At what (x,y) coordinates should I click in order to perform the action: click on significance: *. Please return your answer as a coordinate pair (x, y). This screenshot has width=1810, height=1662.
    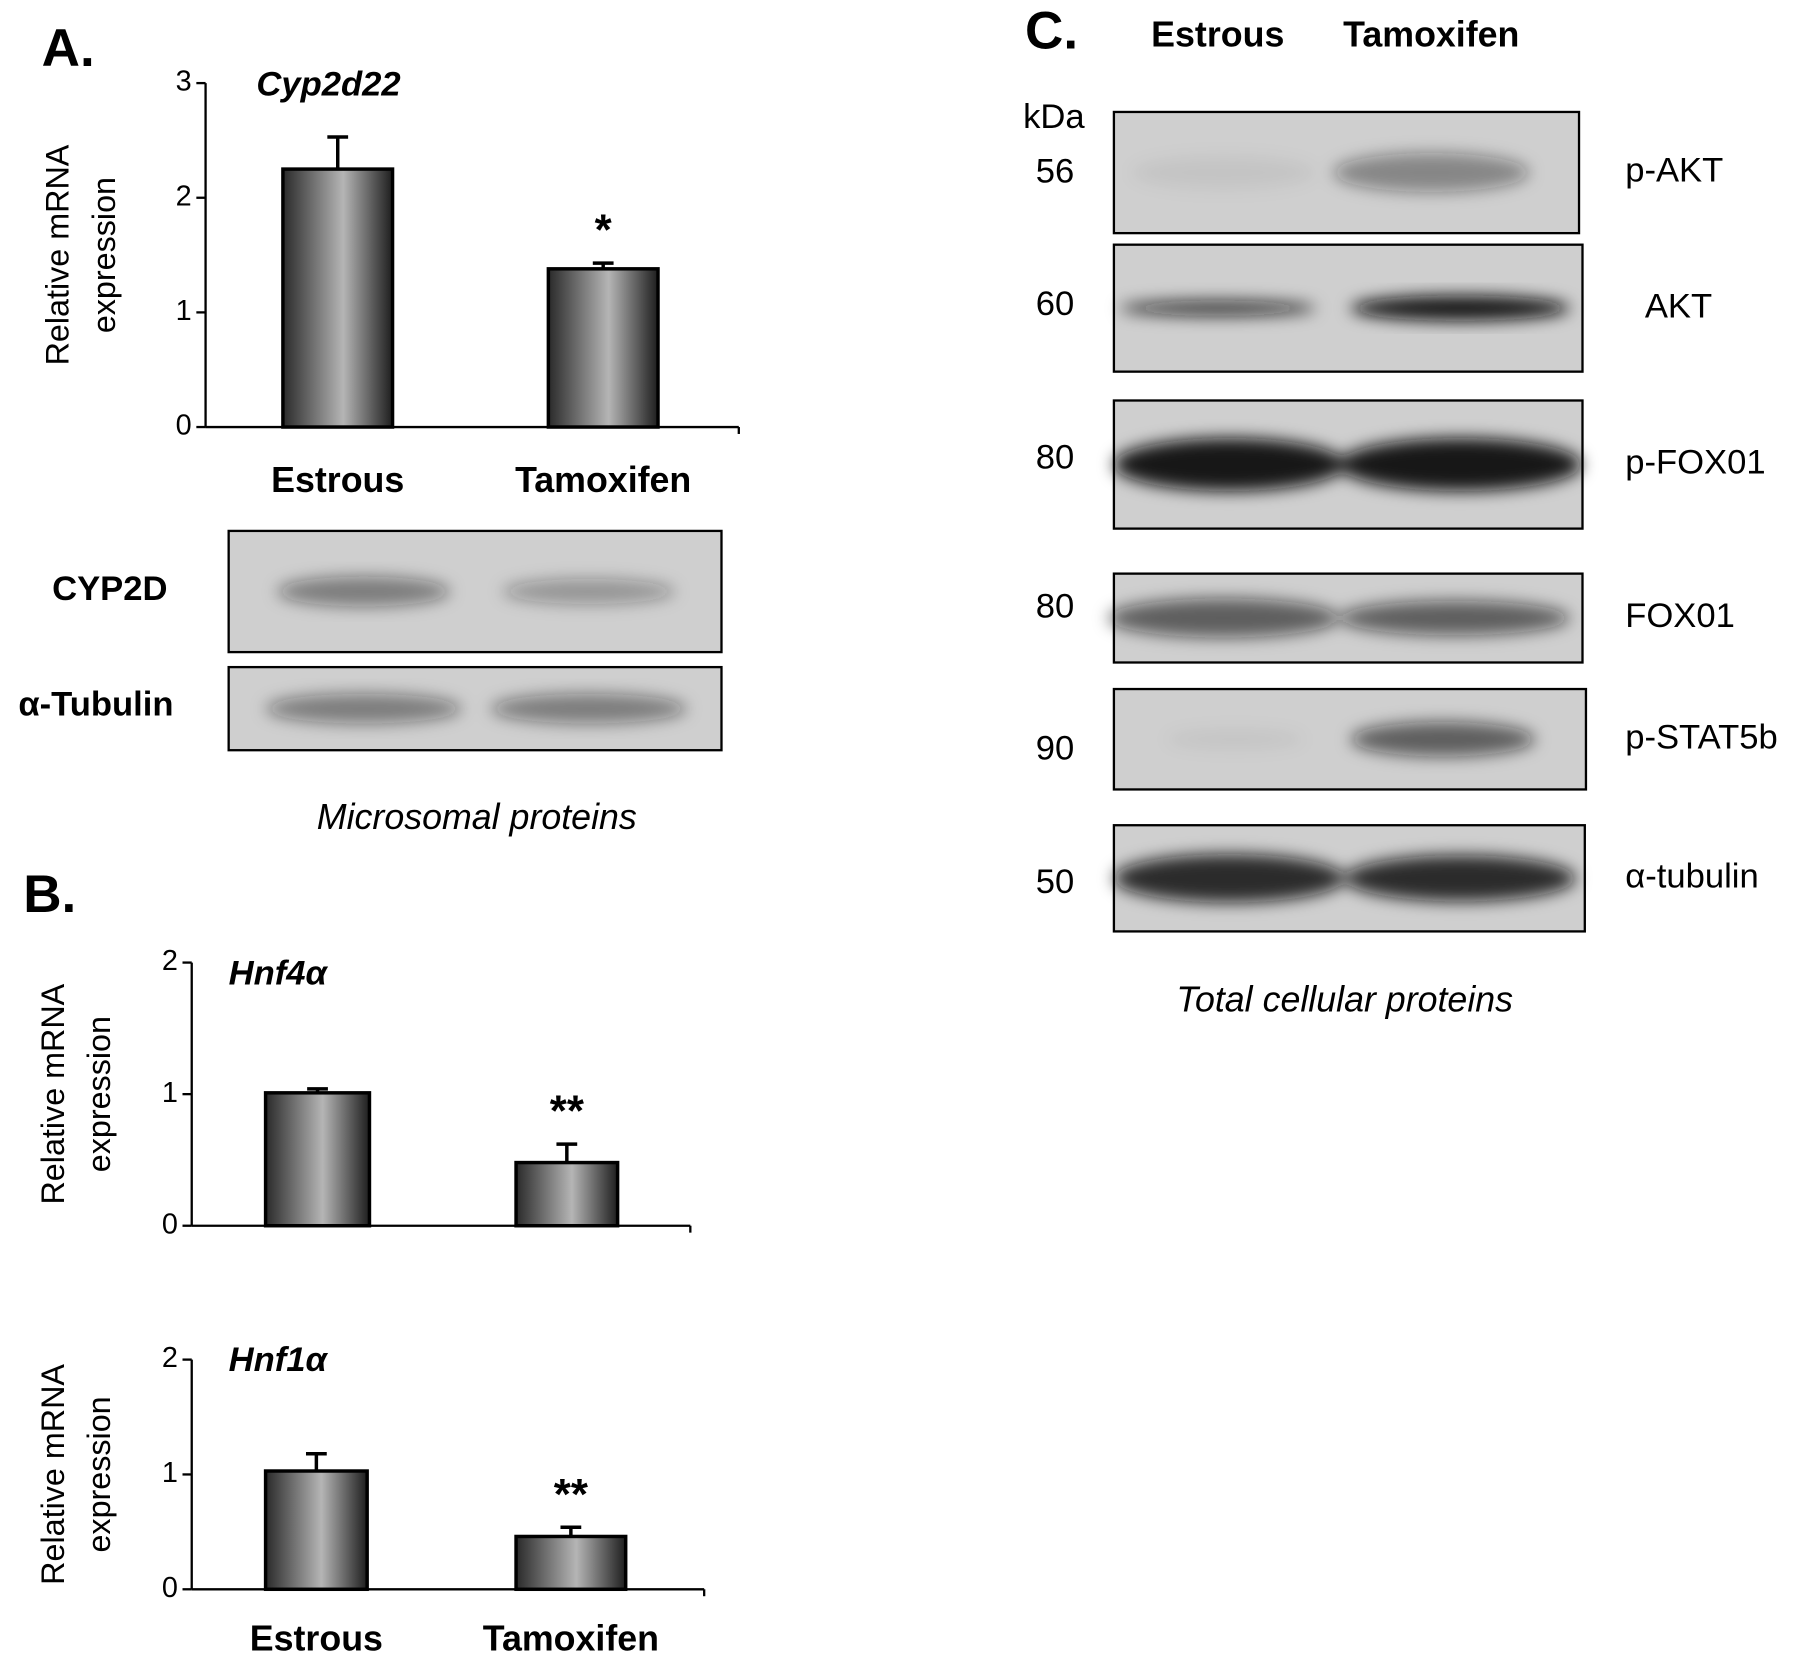
    Looking at the image, I should click on (604, 230).